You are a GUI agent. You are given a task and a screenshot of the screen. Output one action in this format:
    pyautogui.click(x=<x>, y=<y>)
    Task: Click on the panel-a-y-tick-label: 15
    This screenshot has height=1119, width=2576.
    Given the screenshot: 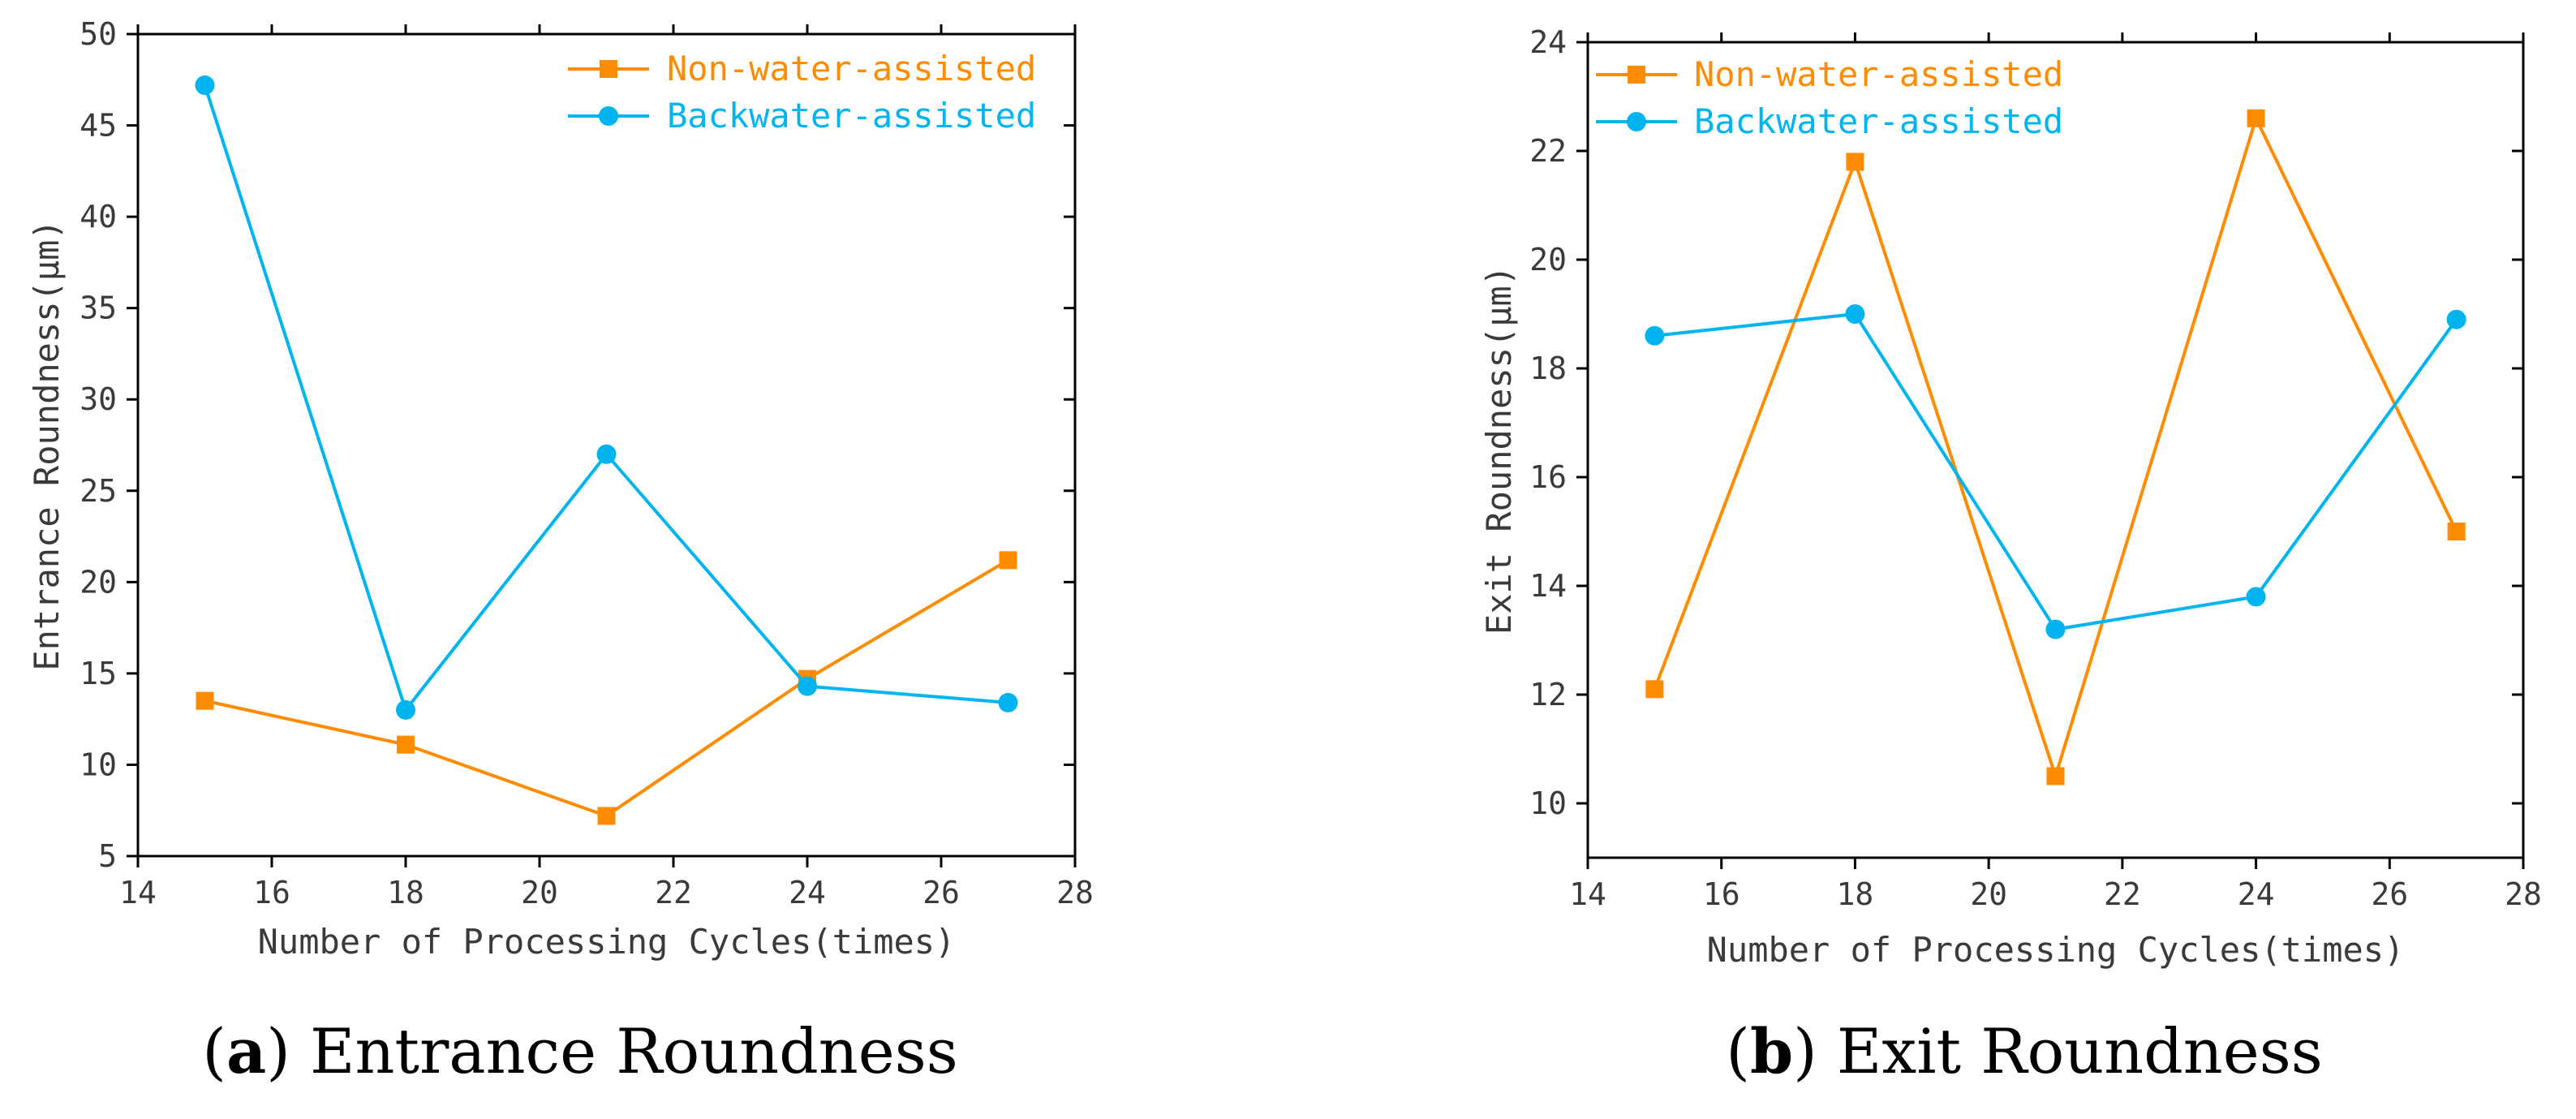 What is the action you would take?
    pyautogui.click(x=98, y=674)
    